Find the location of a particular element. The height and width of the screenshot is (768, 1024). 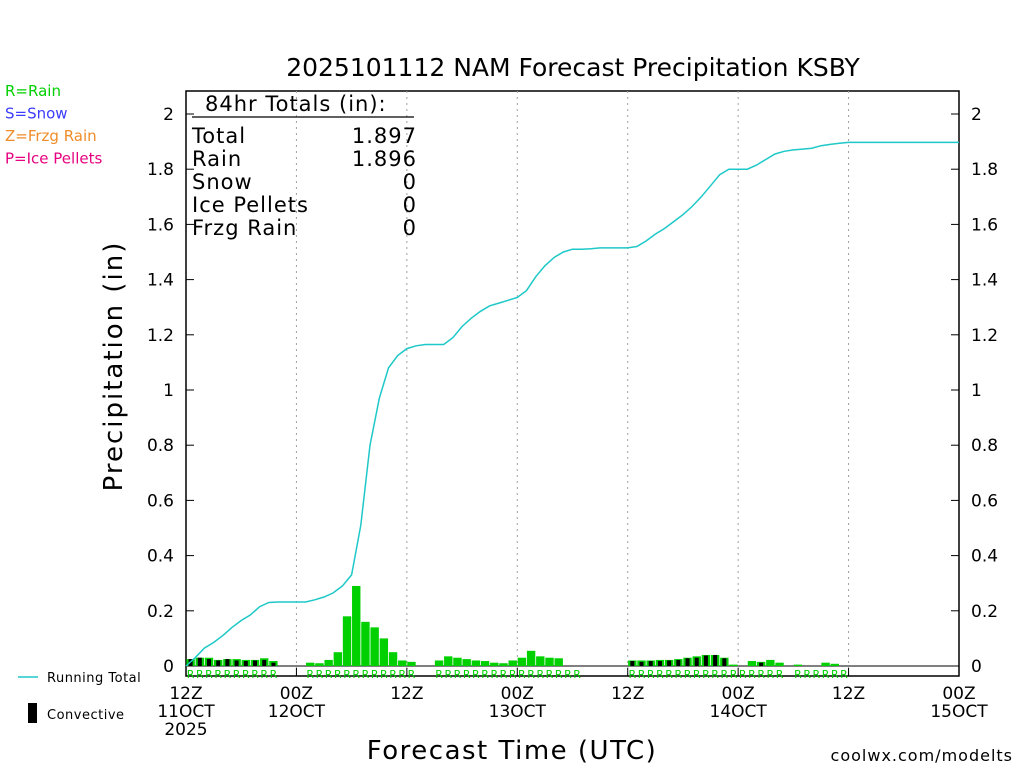

y-tick-label-left: 0.2 is located at coordinates (160, 612).